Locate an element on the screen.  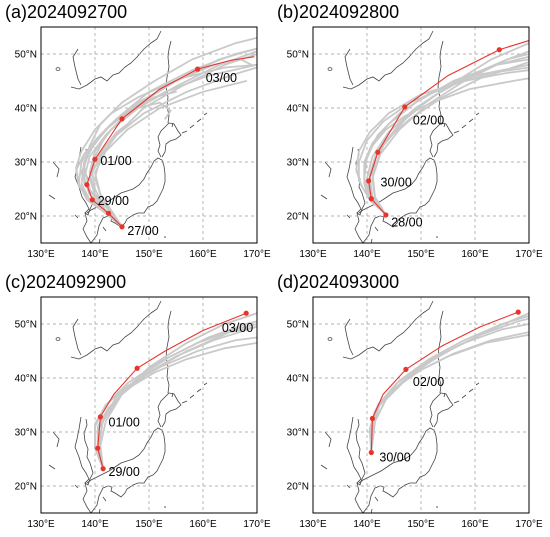
panel-title: (d)2024093000 is located at coordinates (338, 282).